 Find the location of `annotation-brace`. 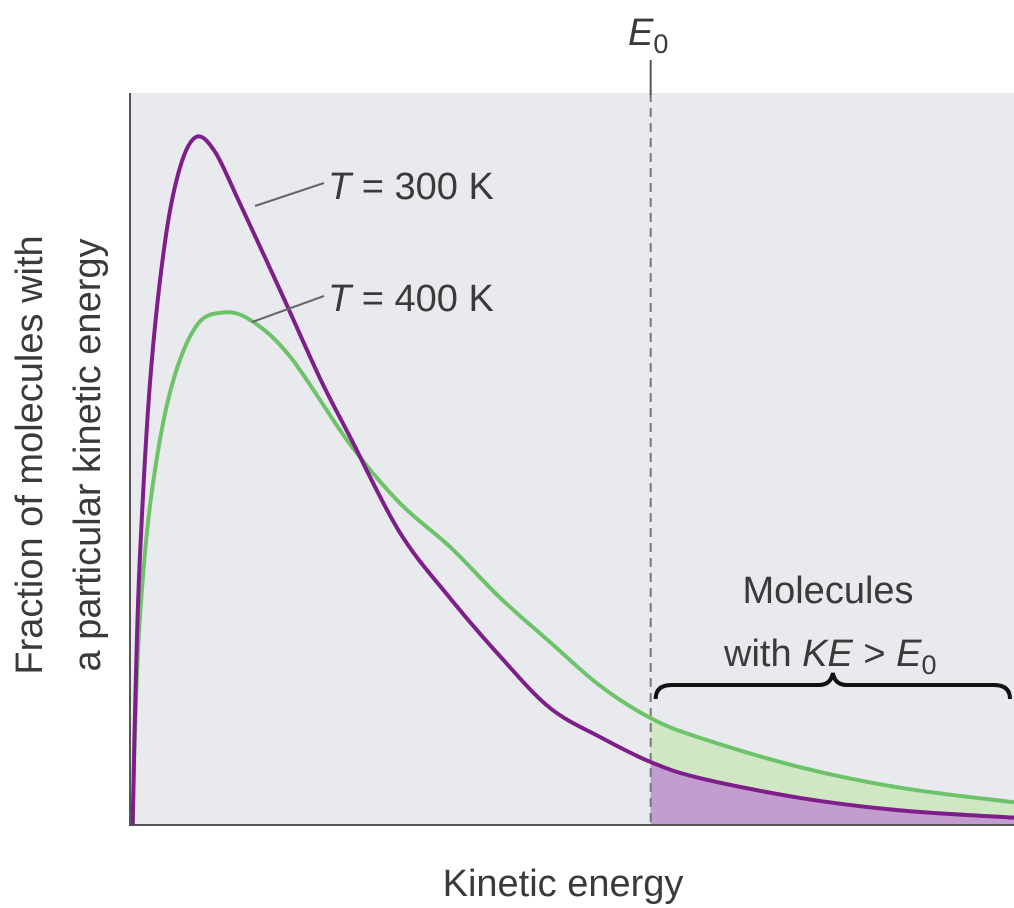

annotation-brace is located at coordinates (832, 686).